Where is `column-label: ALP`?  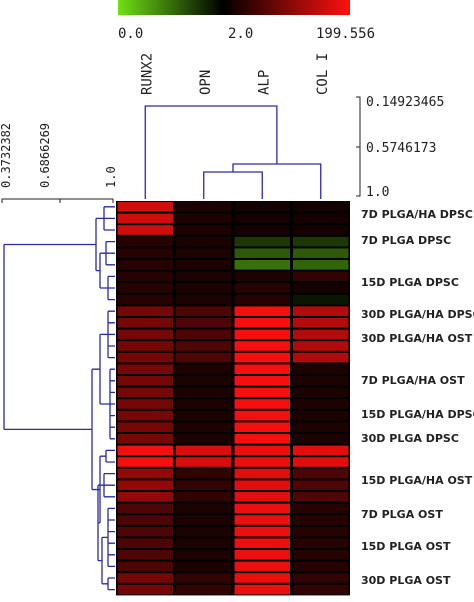
column-label: ALP is located at coordinates (264, 82).